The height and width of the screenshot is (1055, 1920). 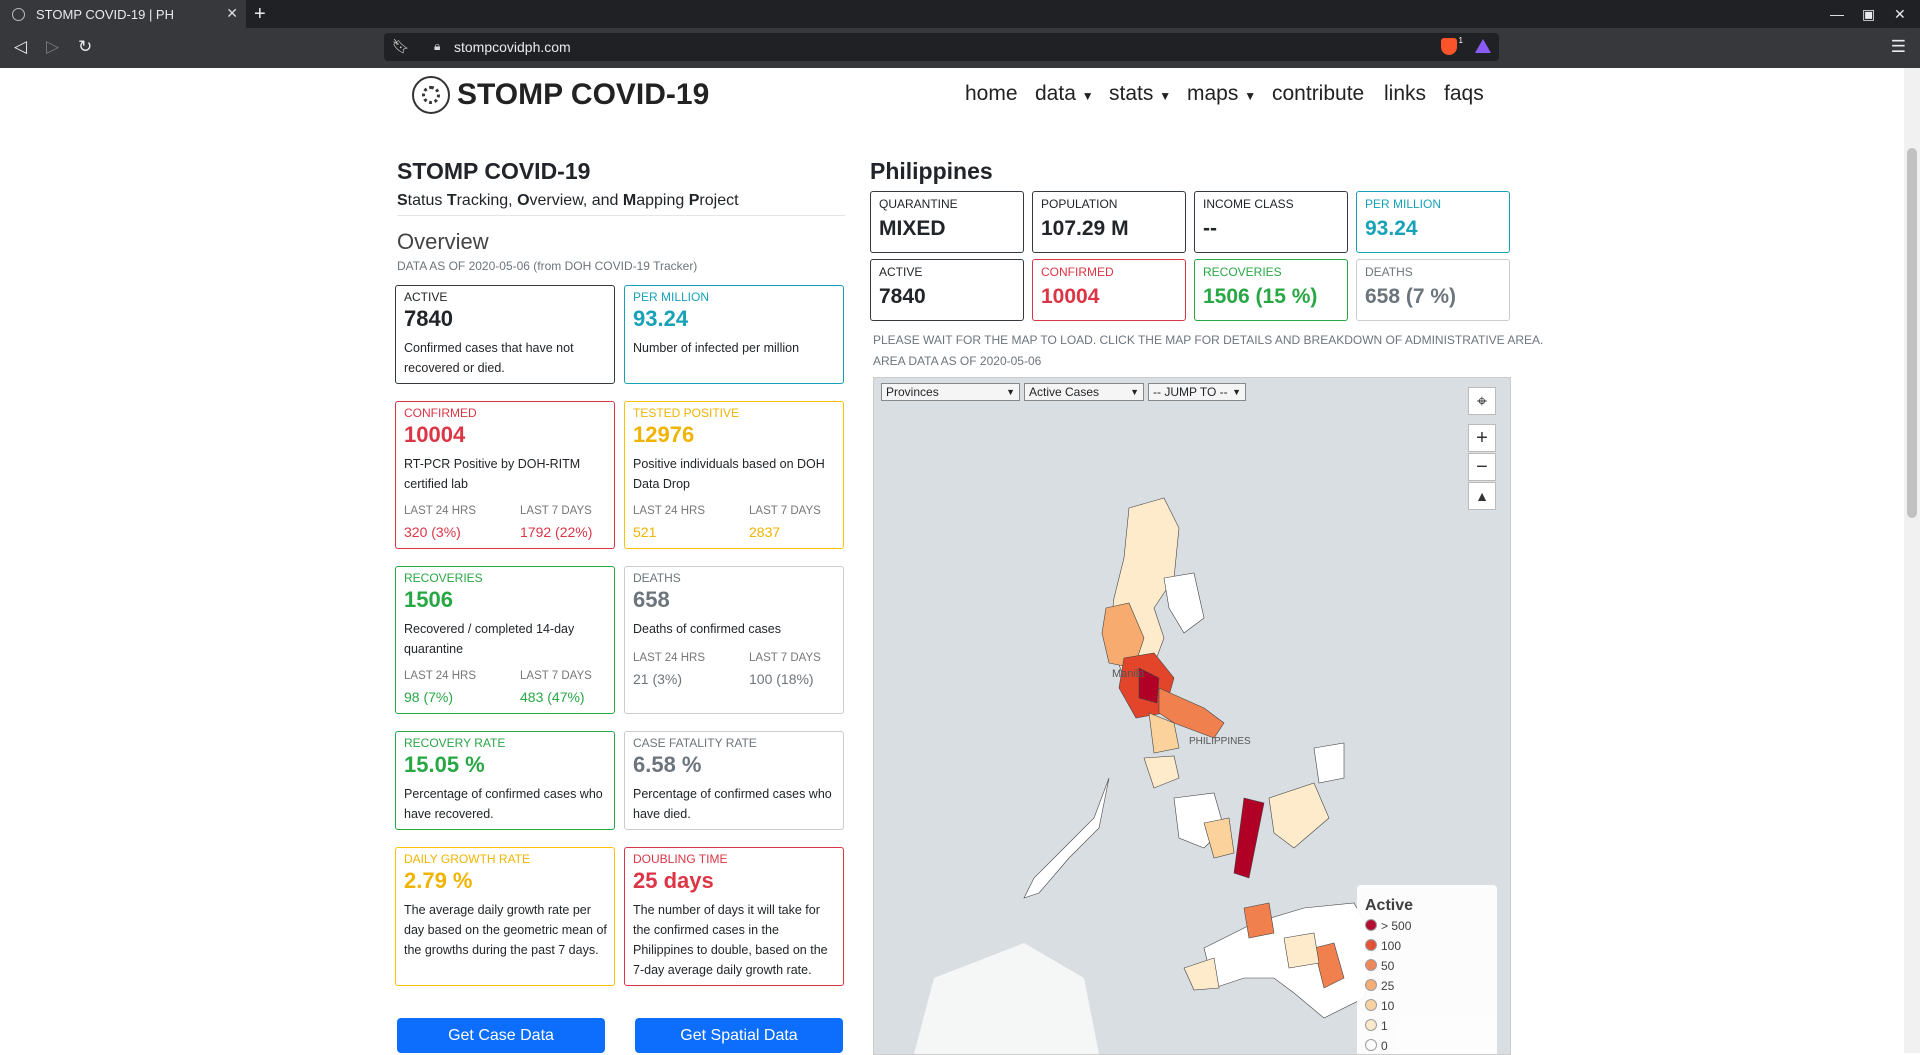 I want to click on page-scrollbar, so click(x=1912, y=560).